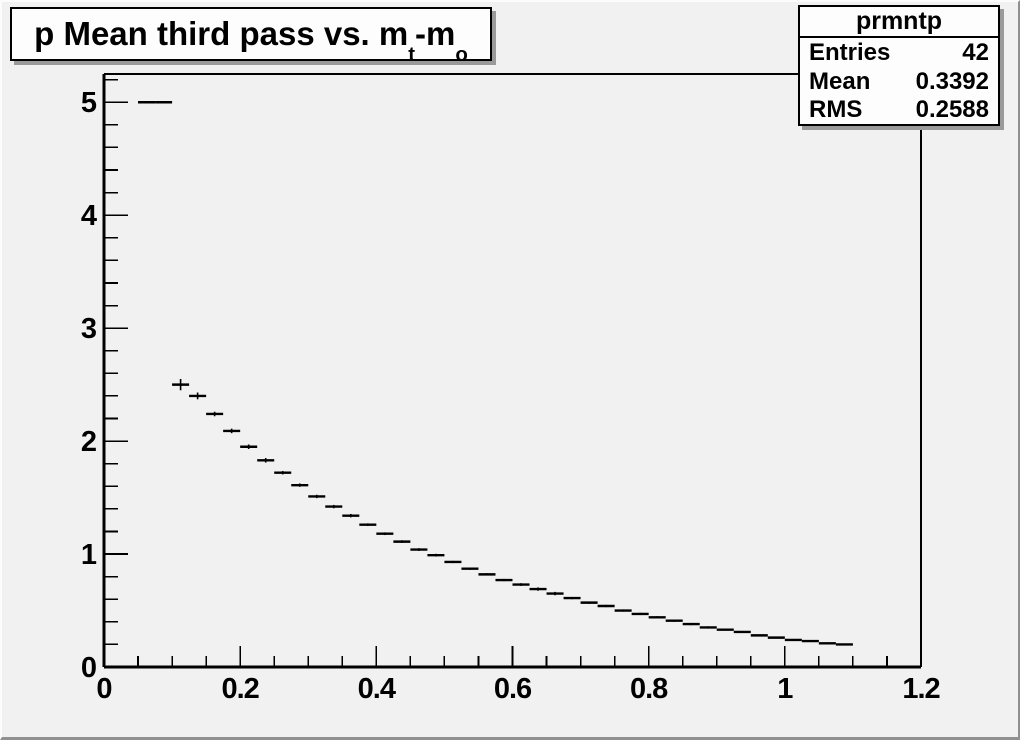 The width and height of the screenshot is (1020, 740). I want to click on x-tick-label: 0.2, so click(240, 689).